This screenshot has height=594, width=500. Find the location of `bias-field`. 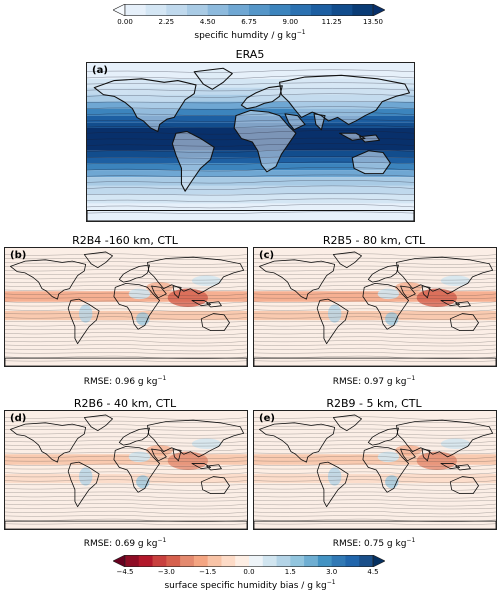

bias-field is located at coordinates (375, 470).